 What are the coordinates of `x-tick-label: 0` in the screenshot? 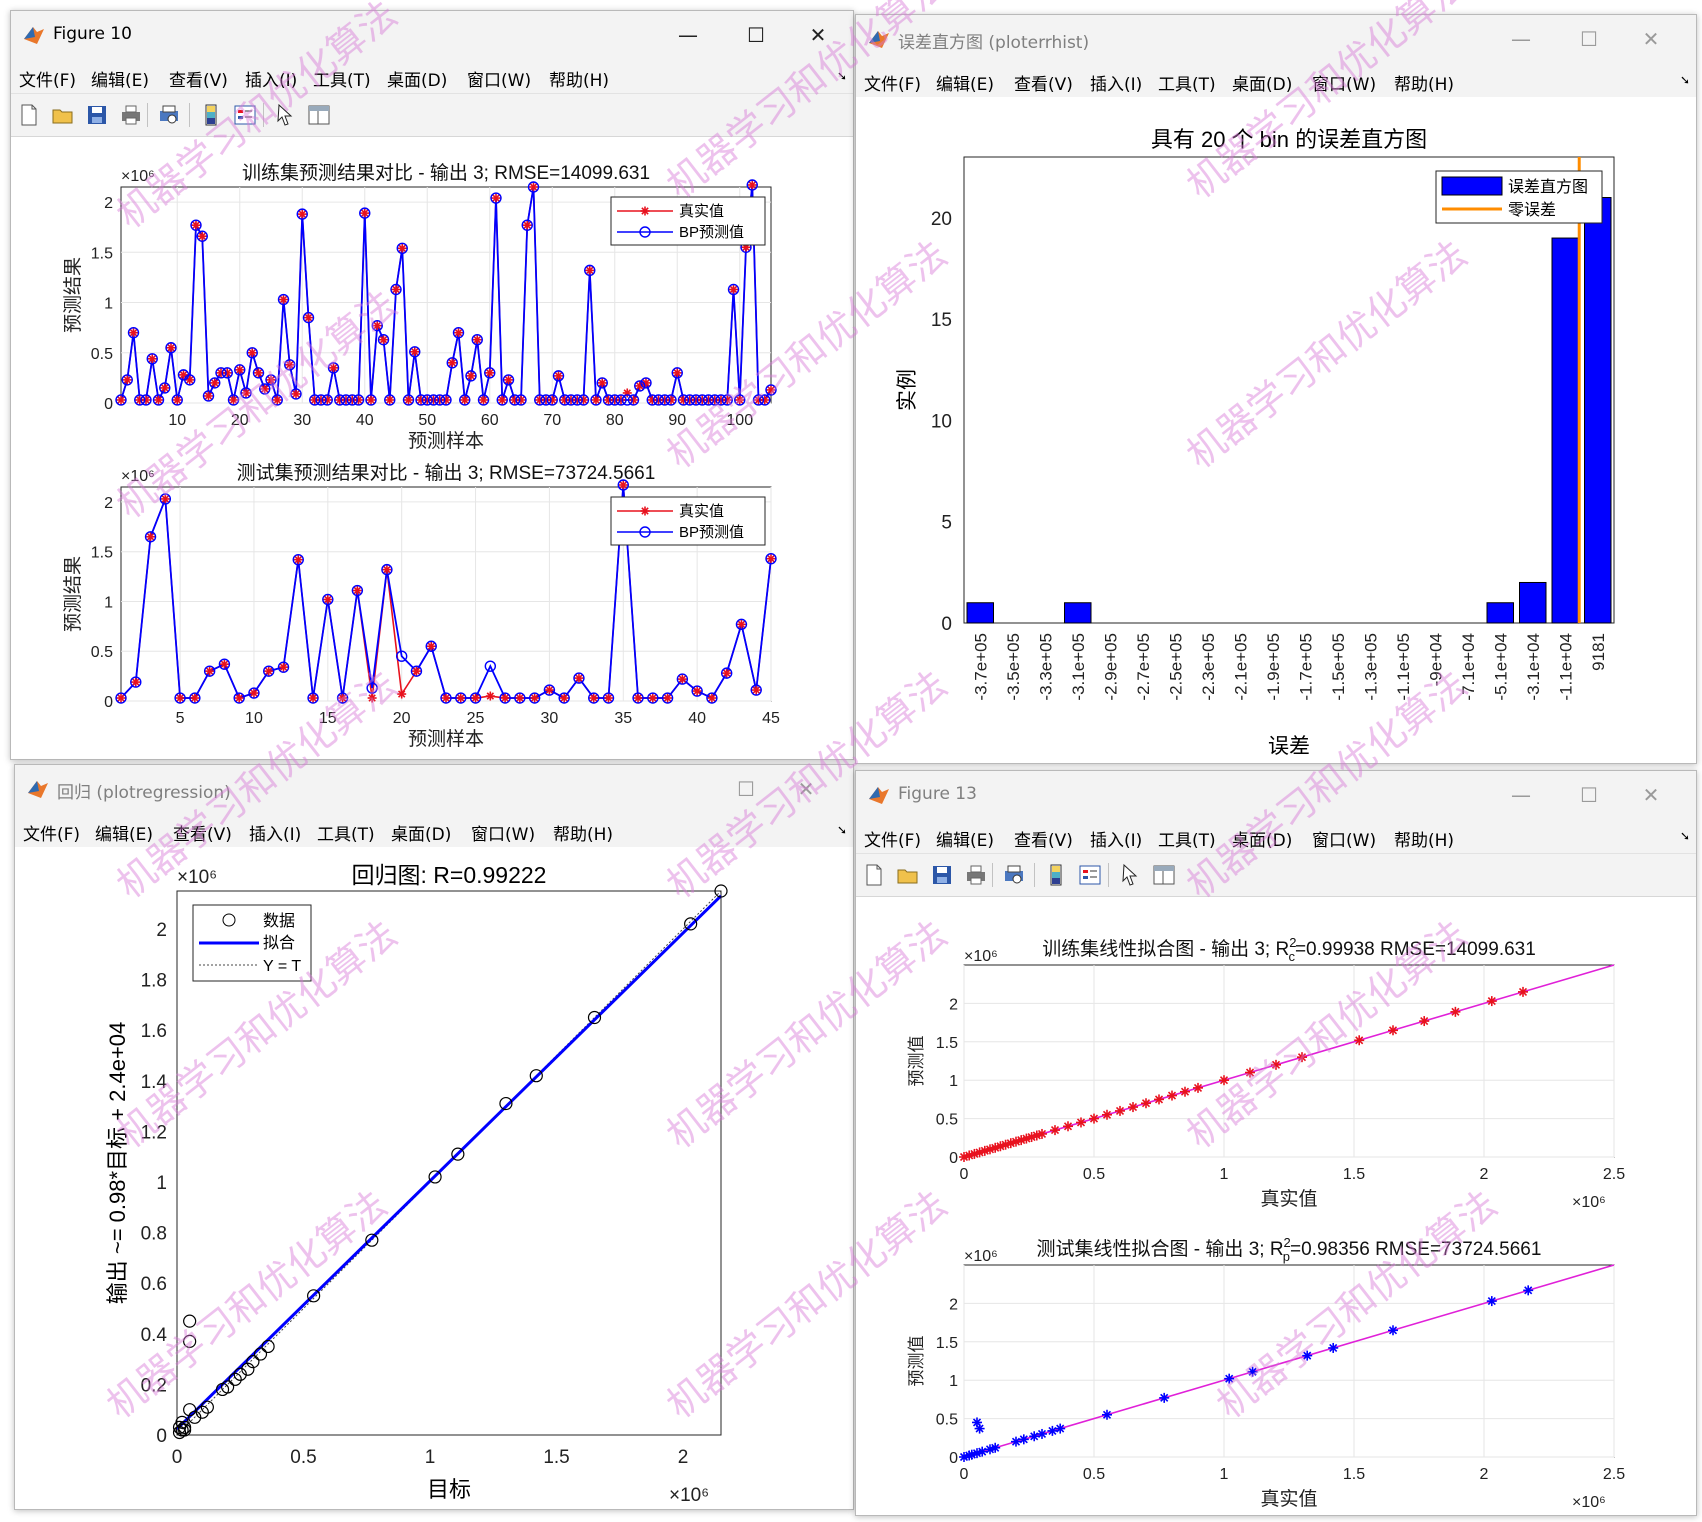 It's located at (964, 1174).